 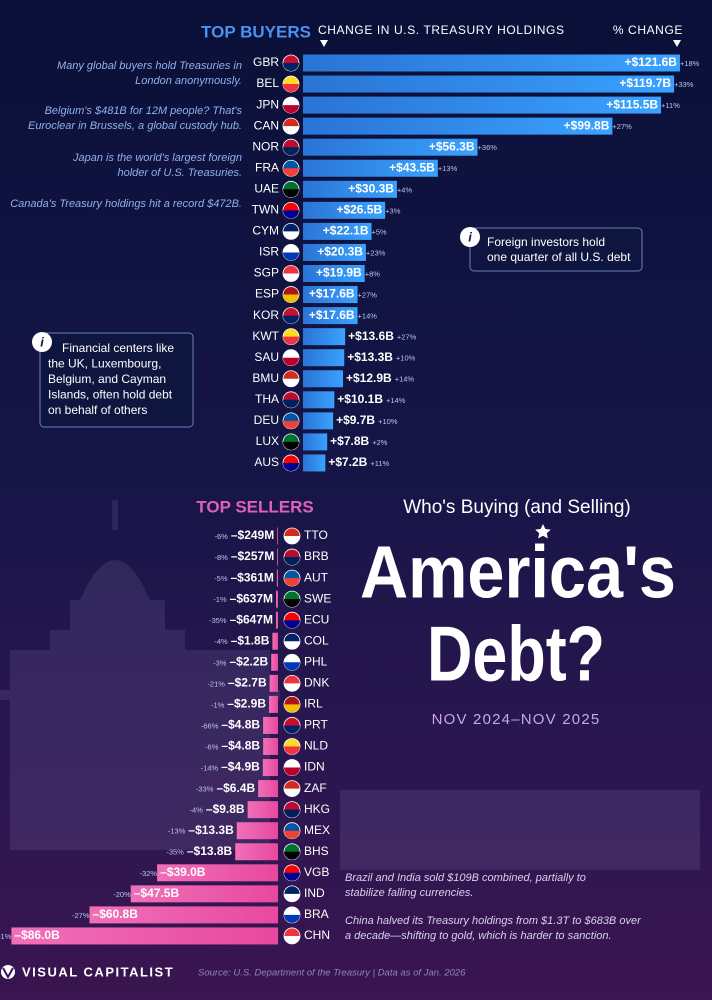 What do you see at coordinates (368, 295) in the screenshot?
I see `pct-label: +27%` at bounding box center [368, 295].